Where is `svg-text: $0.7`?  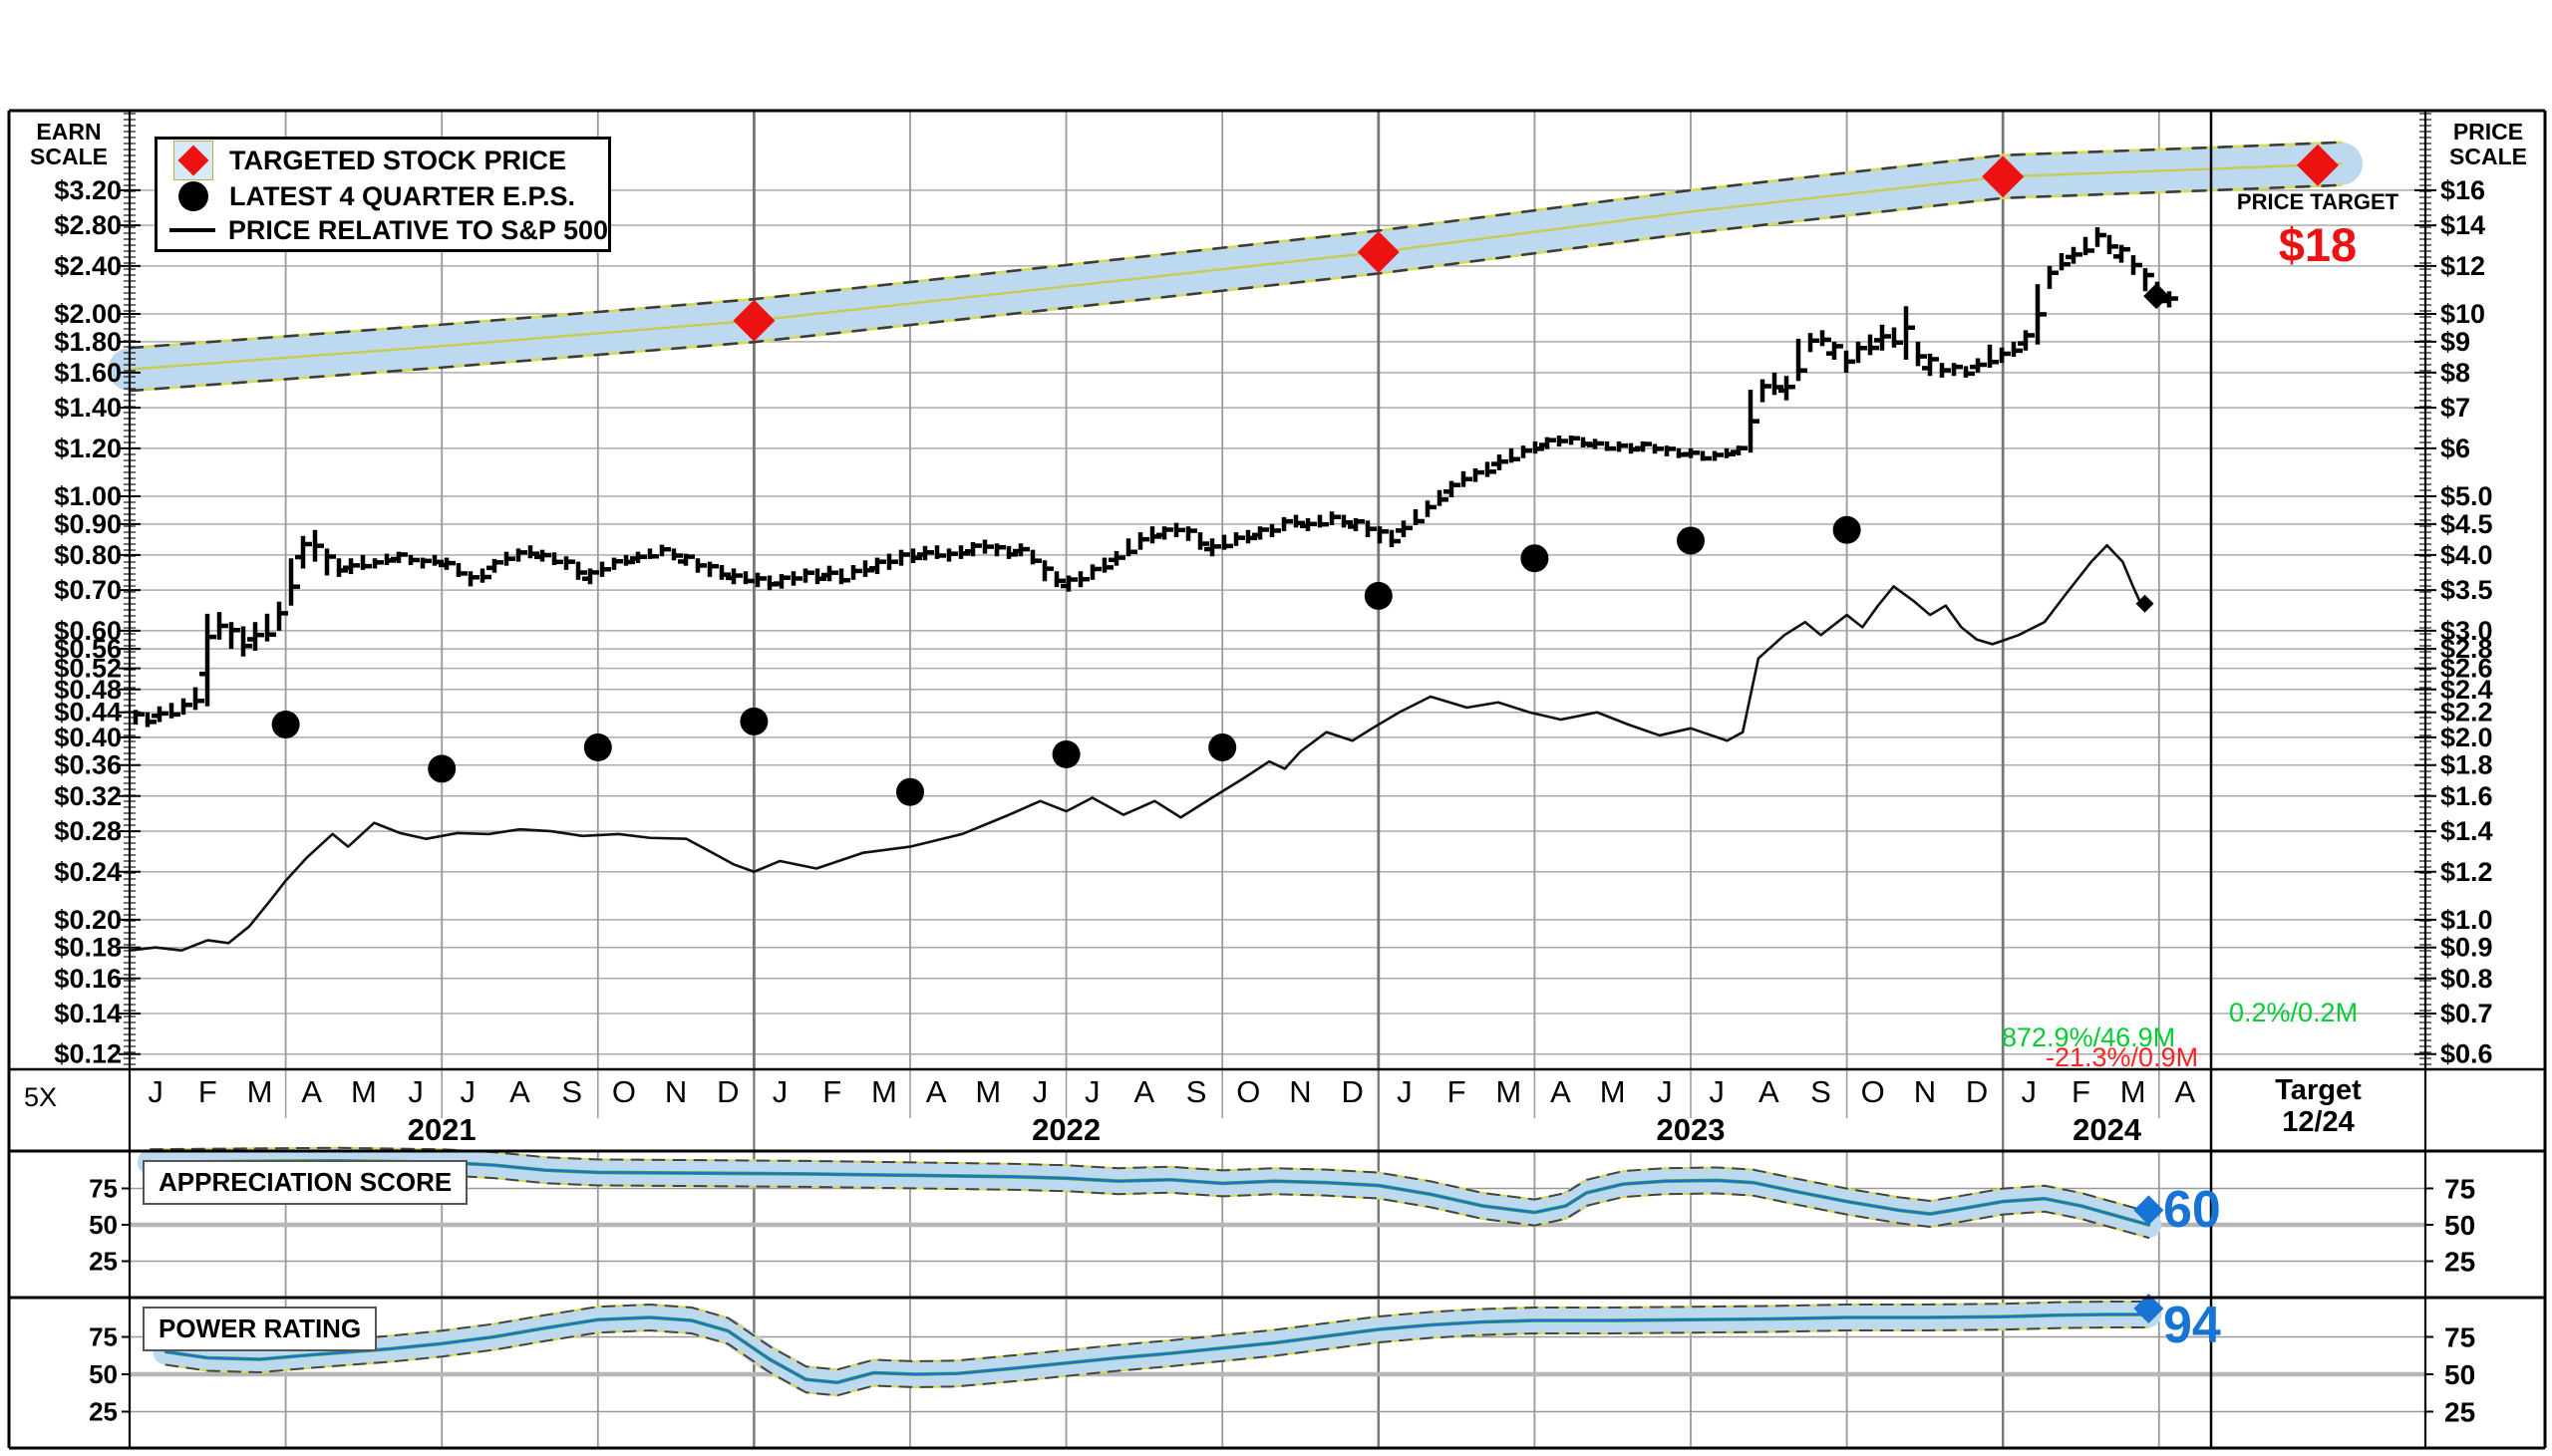
svg-text: $0.7 is located at coordinates (2466, 1013).